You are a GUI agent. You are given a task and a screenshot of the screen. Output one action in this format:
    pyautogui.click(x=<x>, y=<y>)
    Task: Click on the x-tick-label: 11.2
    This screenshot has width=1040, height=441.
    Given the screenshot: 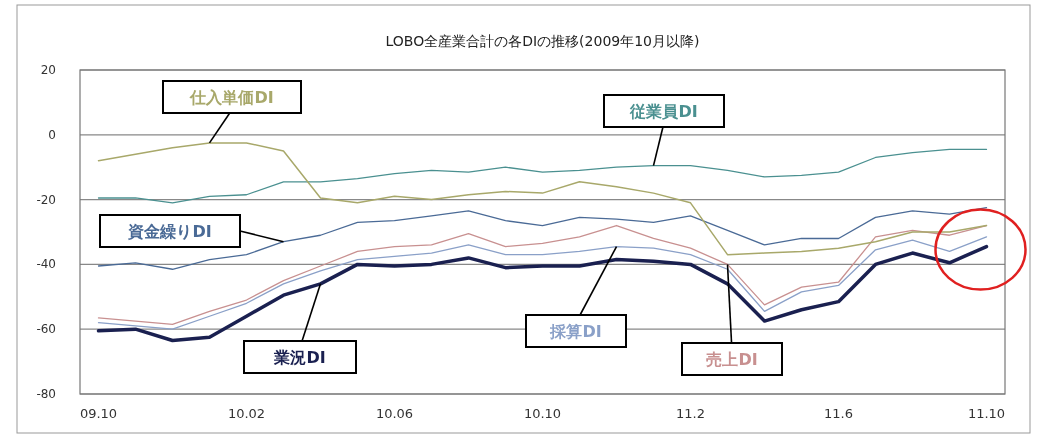 What is the action you would take?
    pyautogui.click(x=690, y=413)
    